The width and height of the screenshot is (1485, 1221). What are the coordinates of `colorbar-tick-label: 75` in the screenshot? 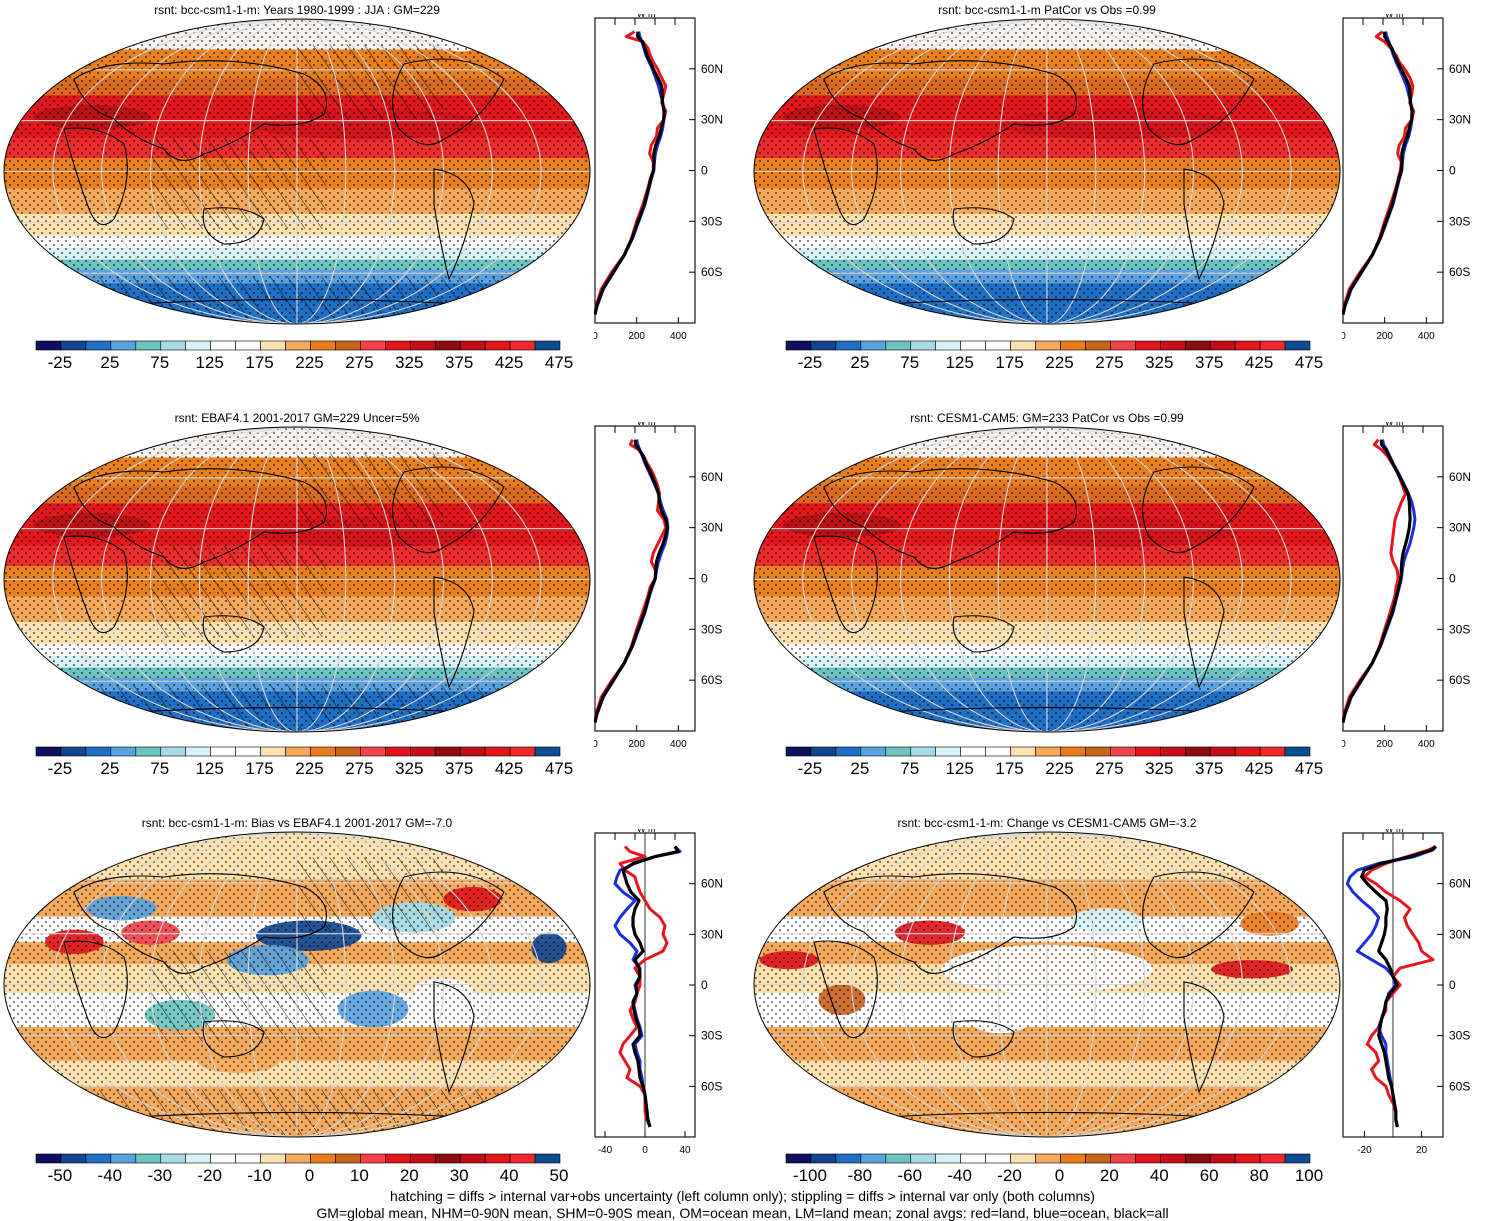 It's located at (160, 768).